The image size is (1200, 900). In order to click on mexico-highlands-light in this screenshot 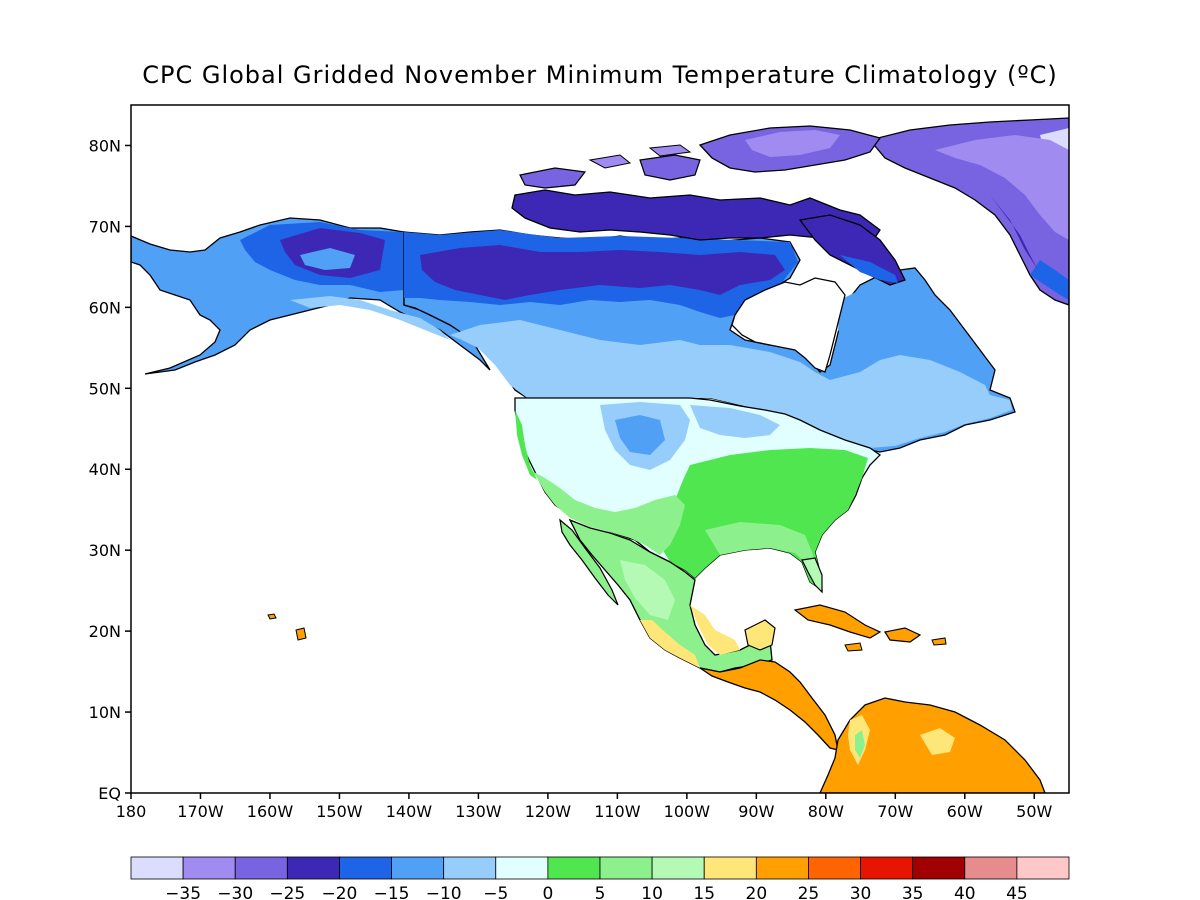, I will do `click(647, 590)`.